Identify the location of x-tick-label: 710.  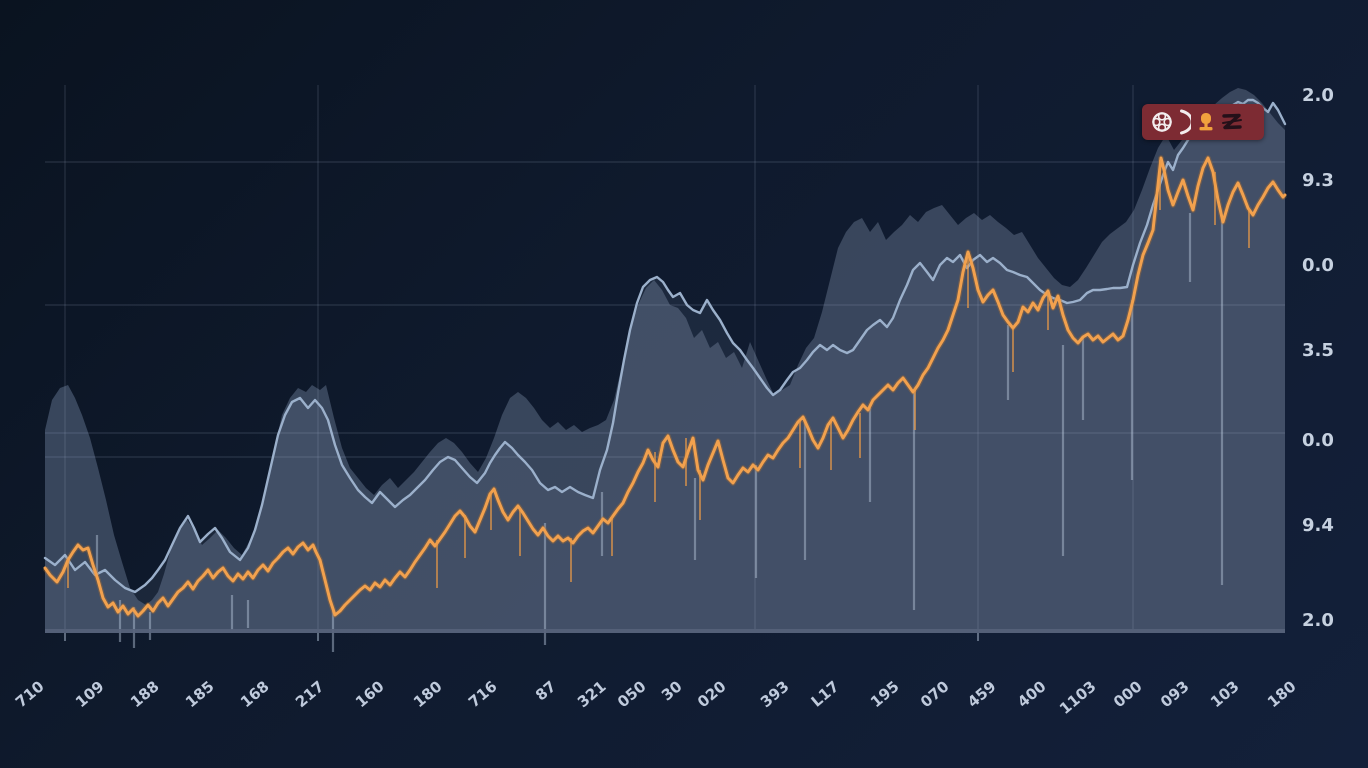
(30, 694).